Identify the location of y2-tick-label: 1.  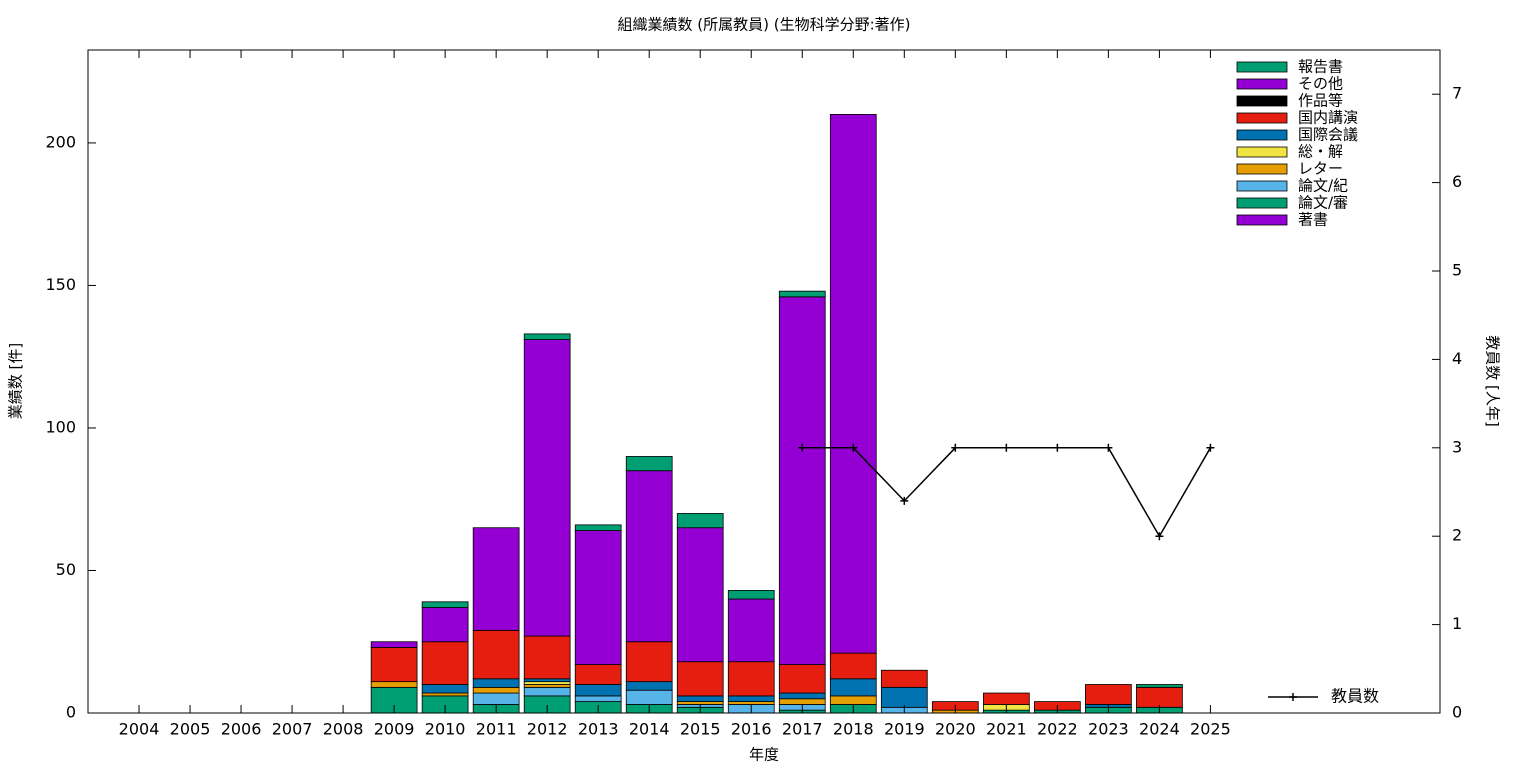
(1457, 623).